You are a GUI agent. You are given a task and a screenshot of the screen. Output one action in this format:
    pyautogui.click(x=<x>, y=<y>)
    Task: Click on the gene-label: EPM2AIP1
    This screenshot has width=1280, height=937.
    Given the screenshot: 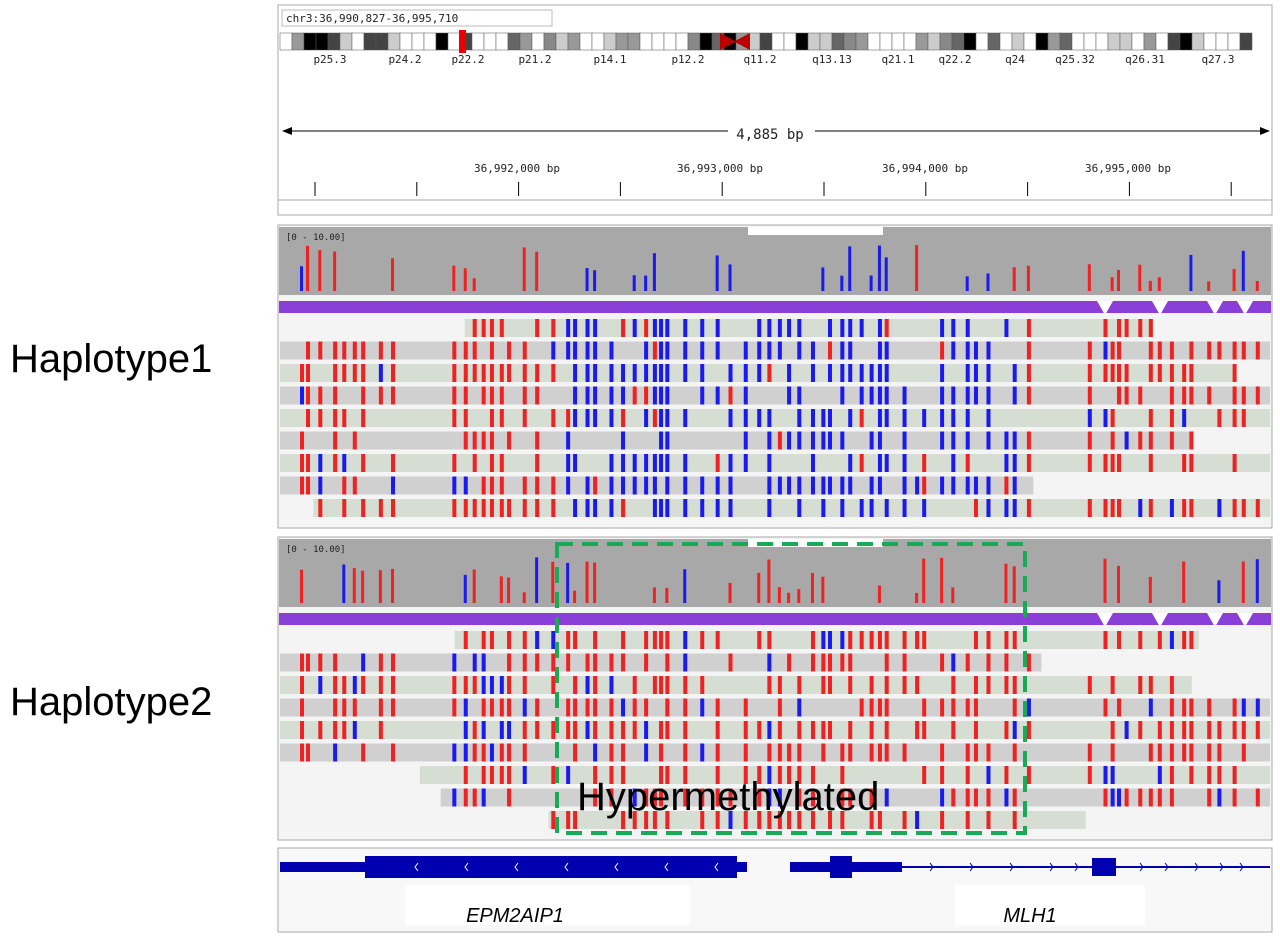 What is the action you would take?
    pyautogui.click(x=515, y=916)
    